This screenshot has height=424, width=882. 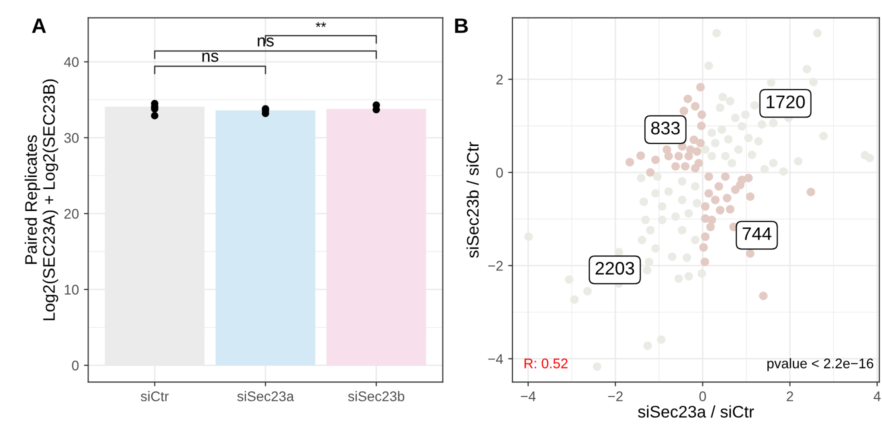 I want to click on x-tick-label: 4, so click(x=877, y=397).